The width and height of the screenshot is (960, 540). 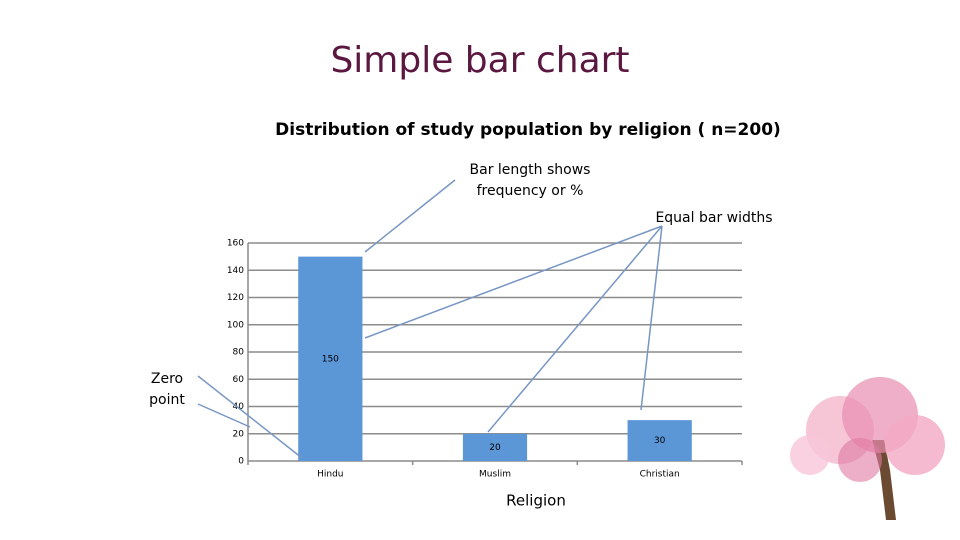 I want to click on data-label: 20, so click(x=495, y=448).